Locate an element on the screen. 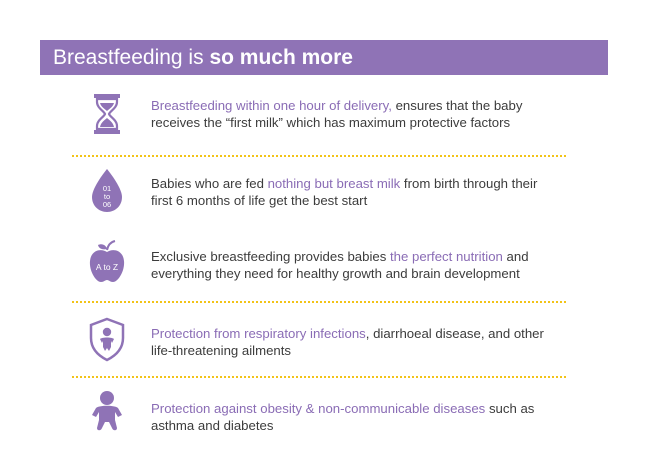 This screenshot has width=650, height=466. title-normal: Breastfeeding is is located at coordinates (131, 57).